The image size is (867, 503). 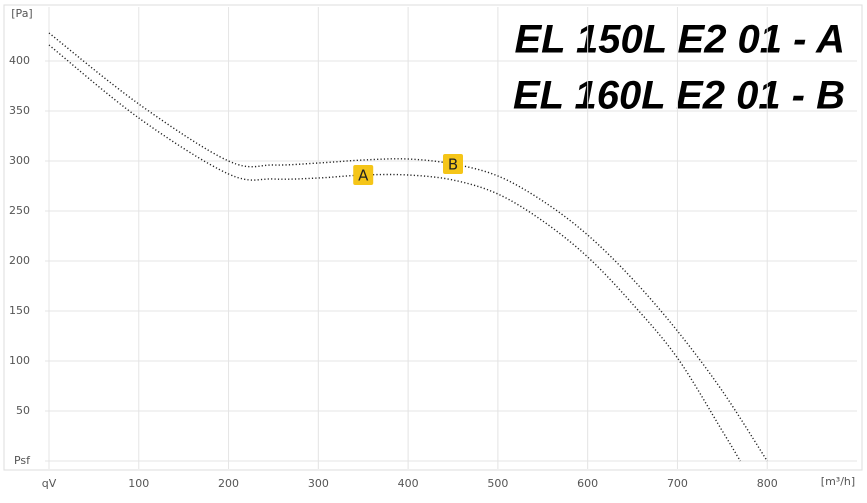 I want to click on y-tick-label: 200, so click(x=19, y=260).